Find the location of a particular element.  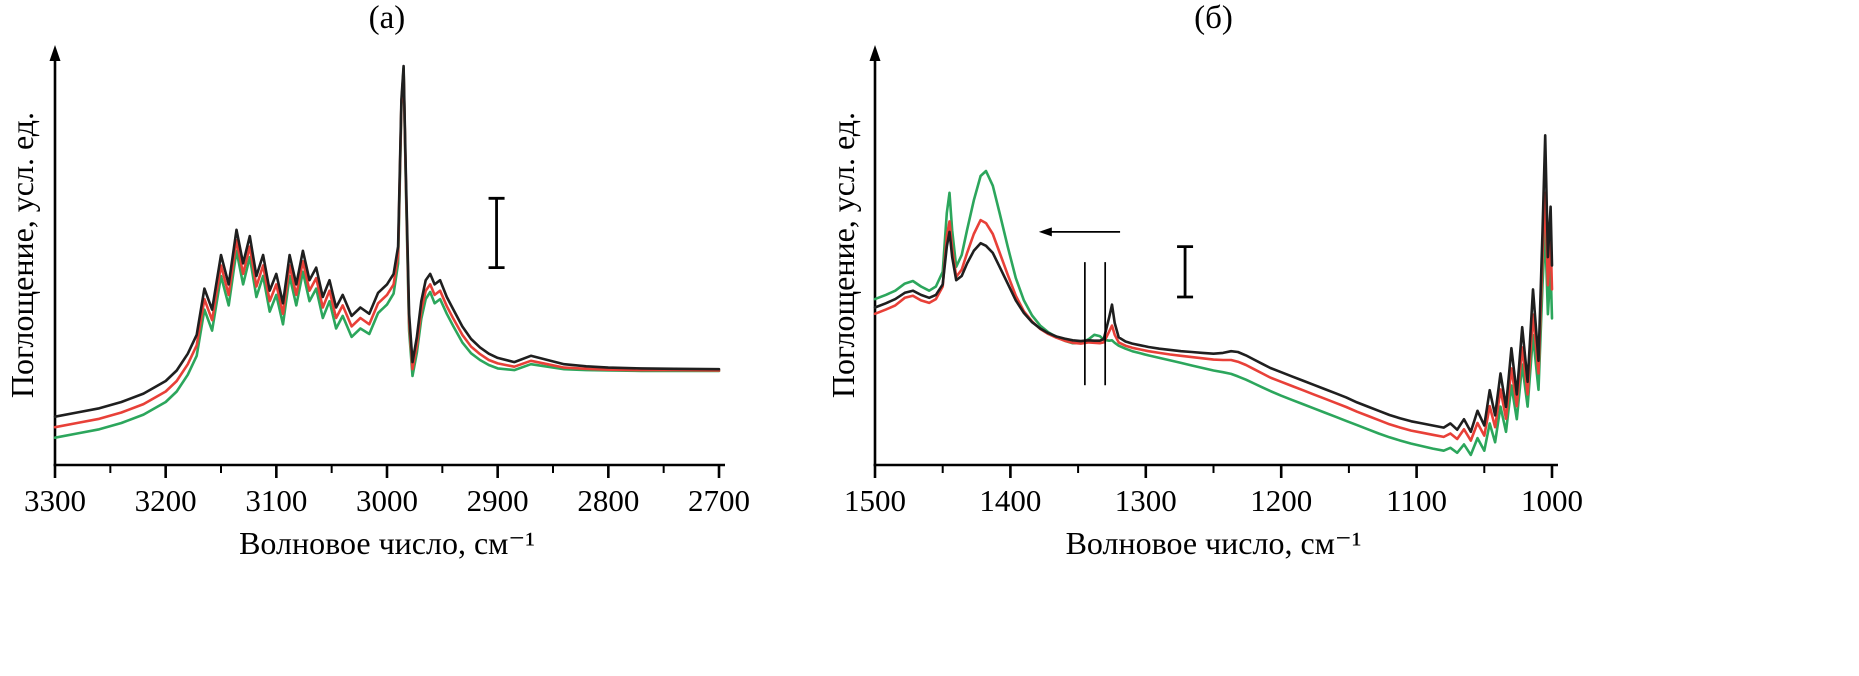

x-tick-label: 3100 is located at coordinates (276, 500).